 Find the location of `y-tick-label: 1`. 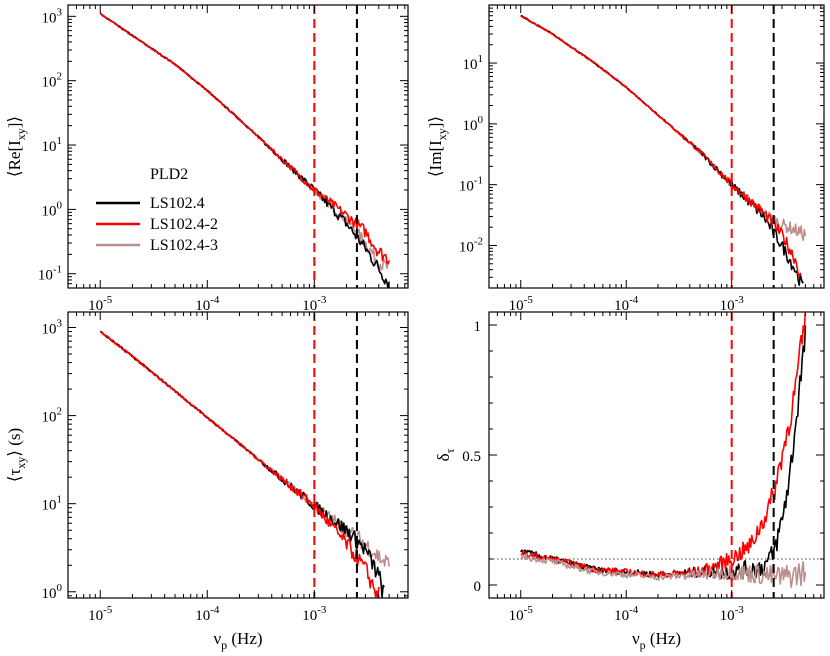

y-tick-label: 1 is located at coordinates (478, 327).